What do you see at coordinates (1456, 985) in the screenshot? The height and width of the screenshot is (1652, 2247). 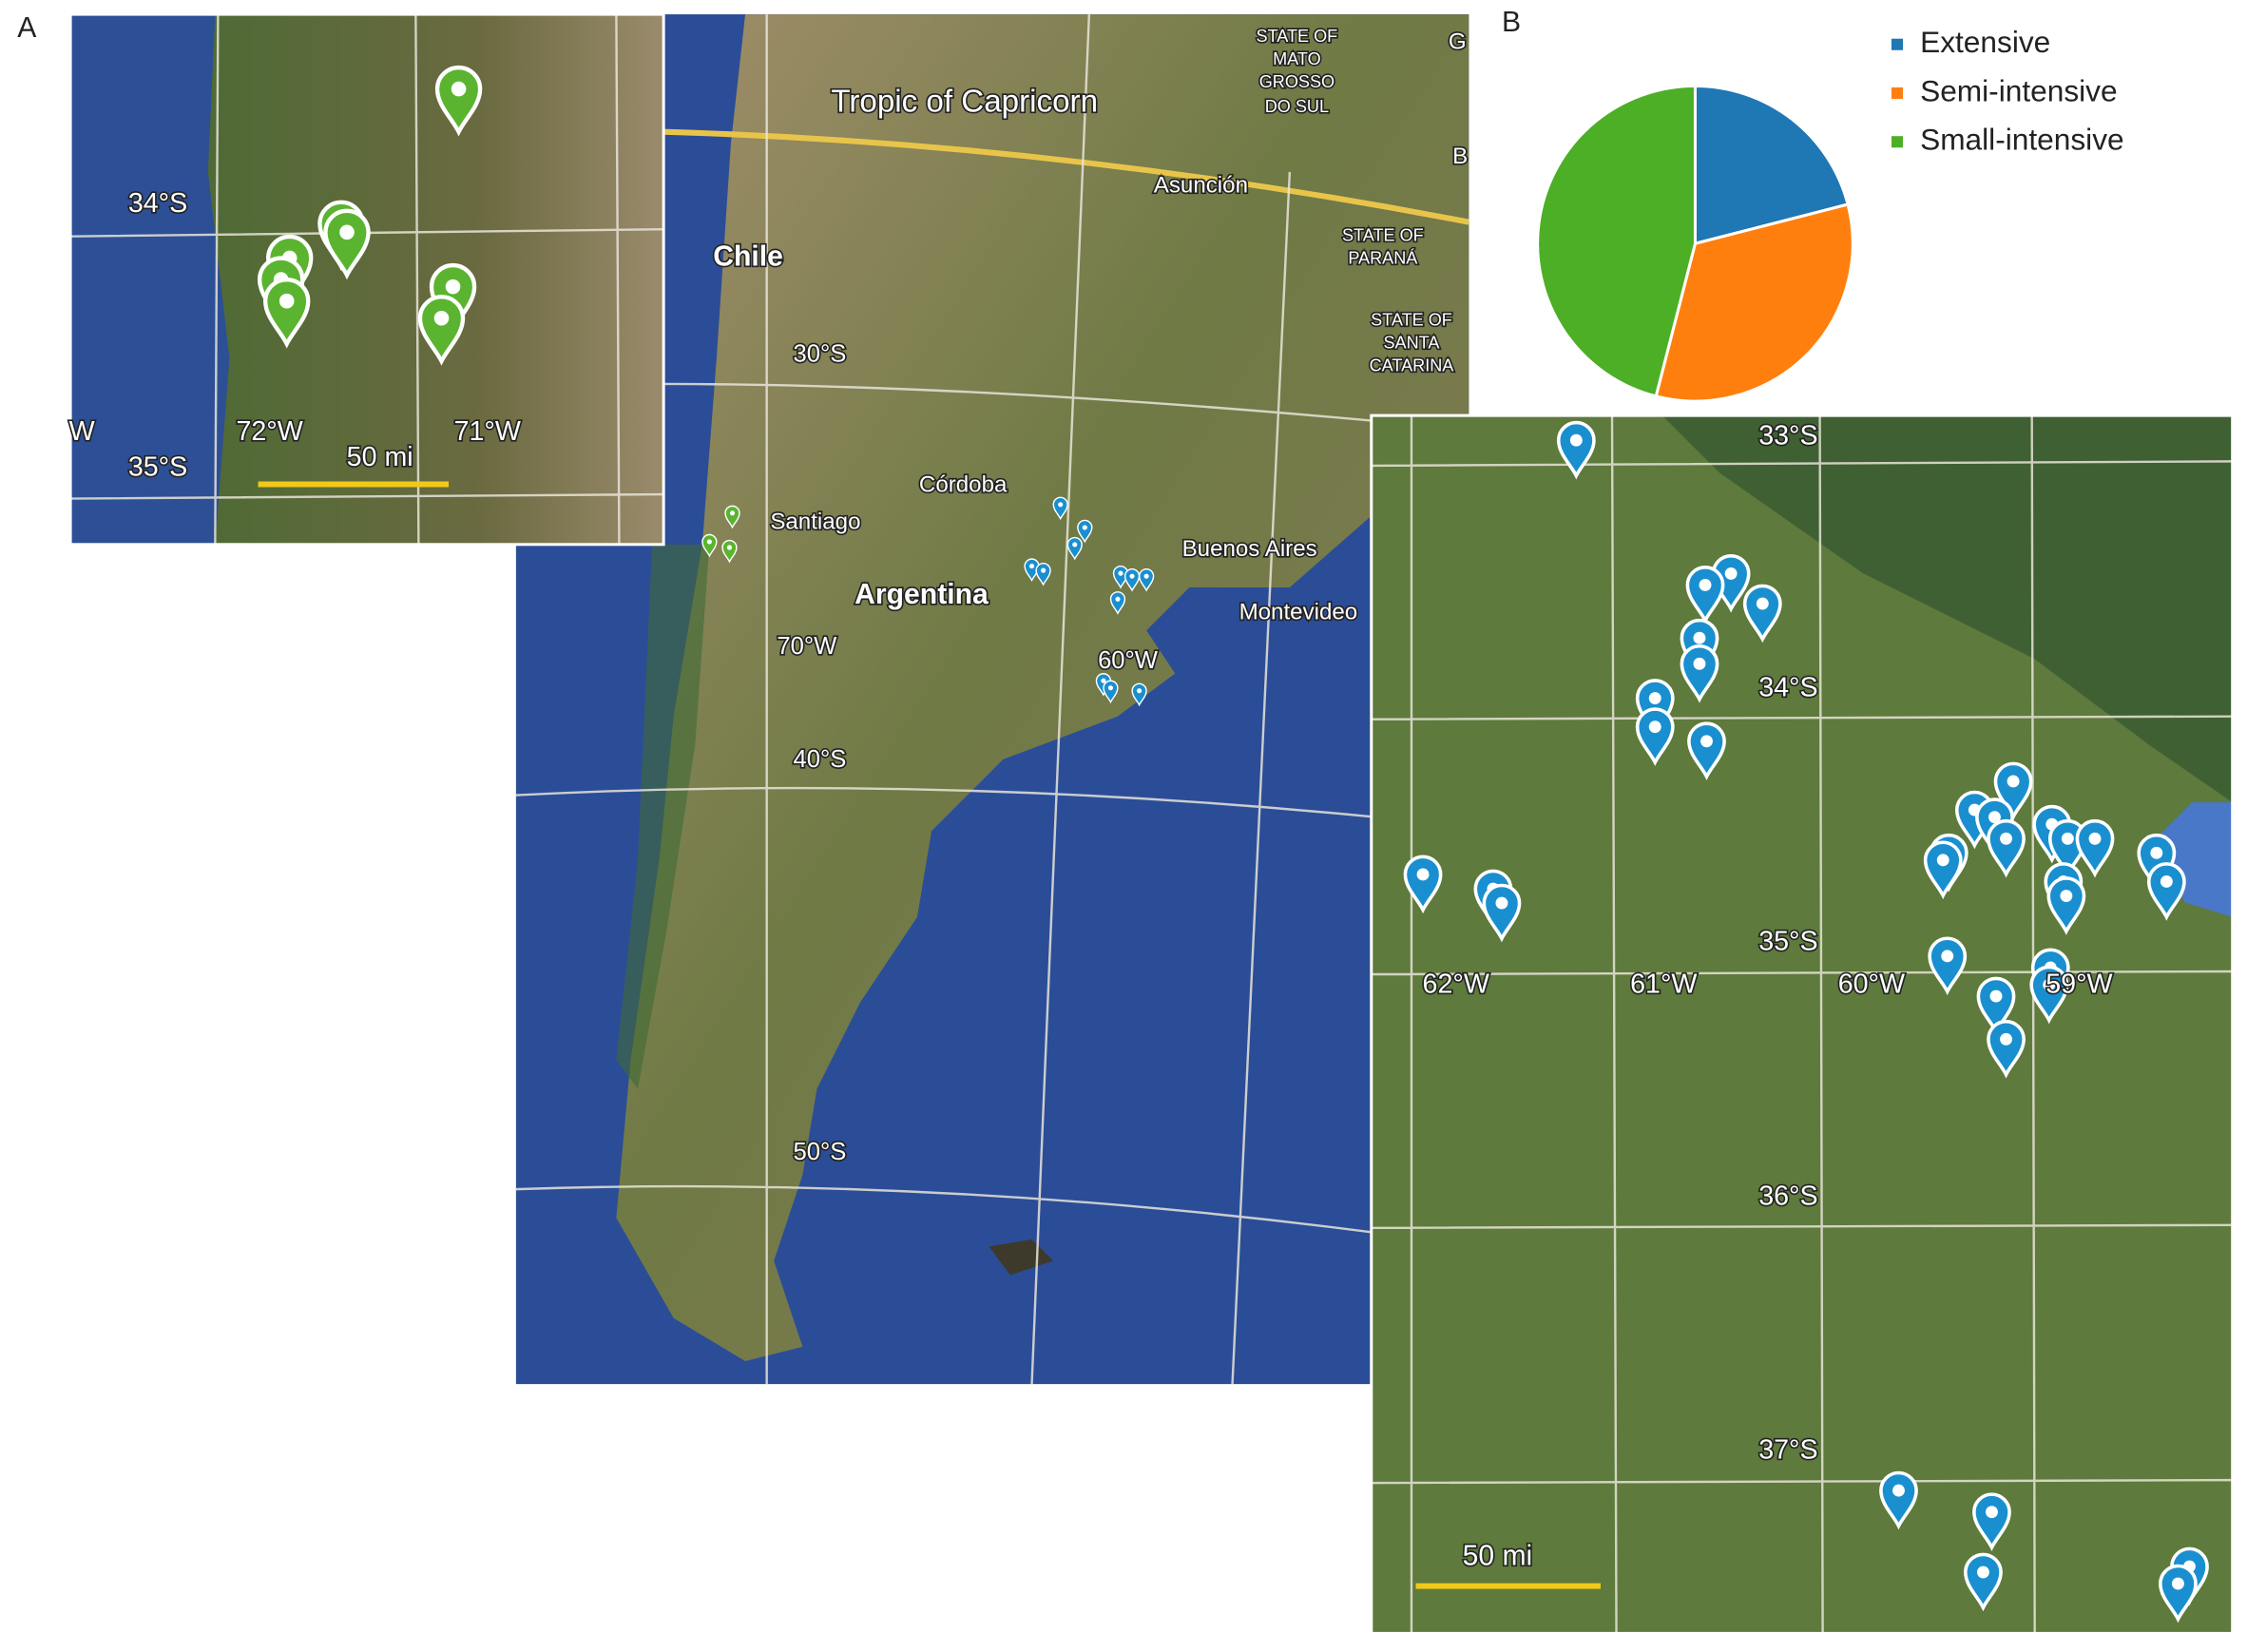 I see `map-label: 62°W` at bounding box center [1456, 985].